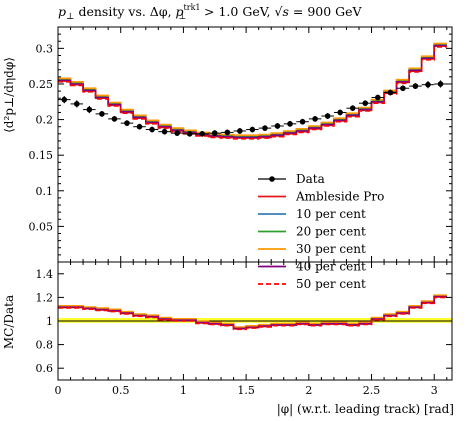 The width and height of the screenshot is (467, 421). What do you see at coordinates (255, 320) in the screenshot?
I see `data-uncertainty-band` at bounding box center [255, 320].